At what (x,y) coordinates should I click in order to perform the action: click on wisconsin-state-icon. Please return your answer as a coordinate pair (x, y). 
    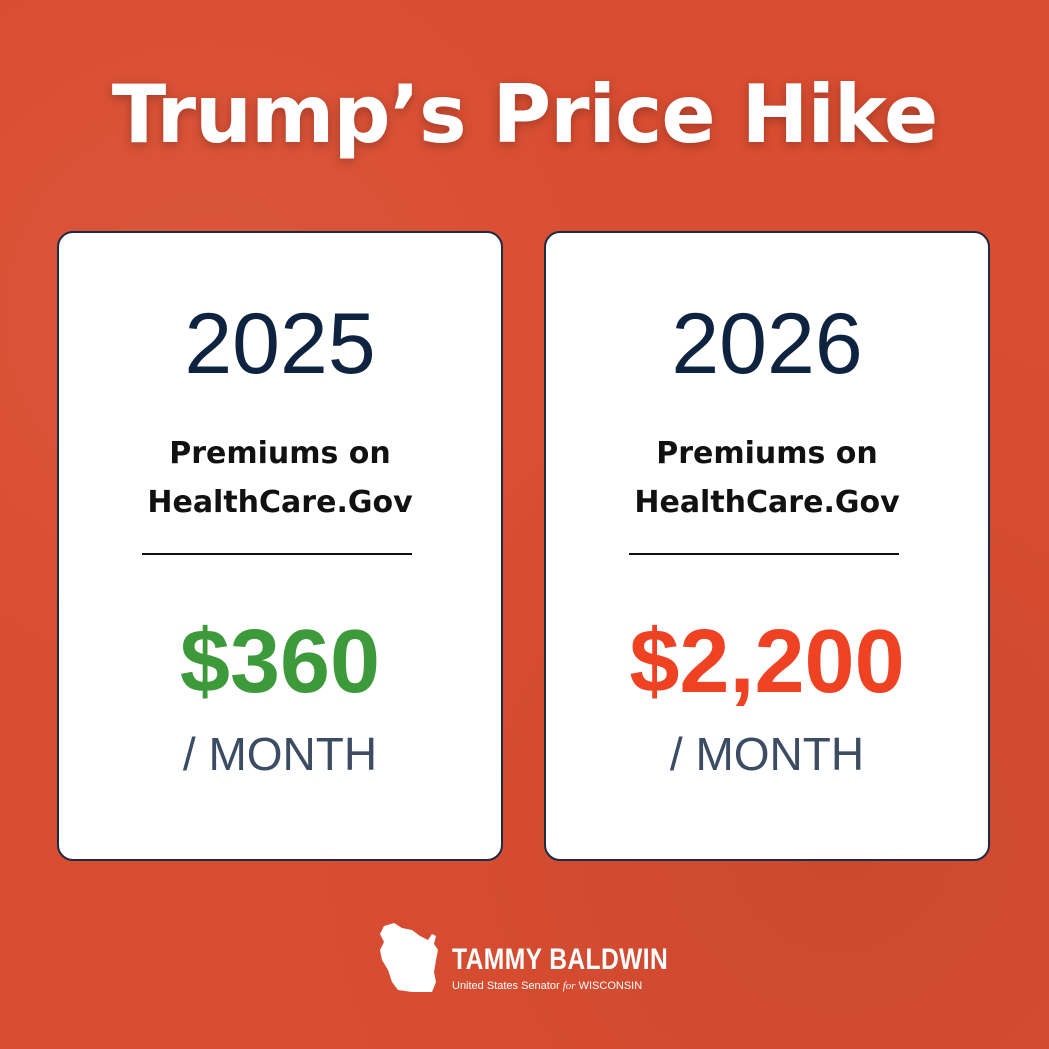
    Looking at the image, I should click on (409, 957).